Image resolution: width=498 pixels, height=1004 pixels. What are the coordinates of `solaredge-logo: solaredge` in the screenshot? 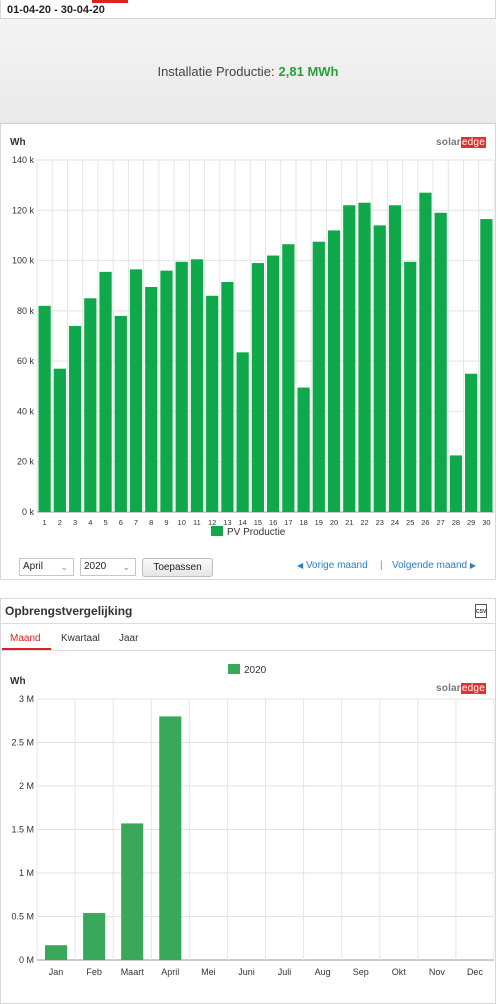 It's located at (461, 688).